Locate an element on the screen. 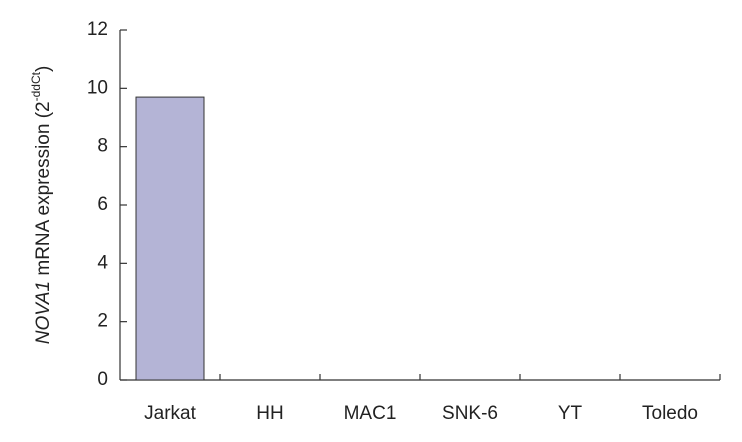  x-tick-label: HH is located at coordinates (269, 413).